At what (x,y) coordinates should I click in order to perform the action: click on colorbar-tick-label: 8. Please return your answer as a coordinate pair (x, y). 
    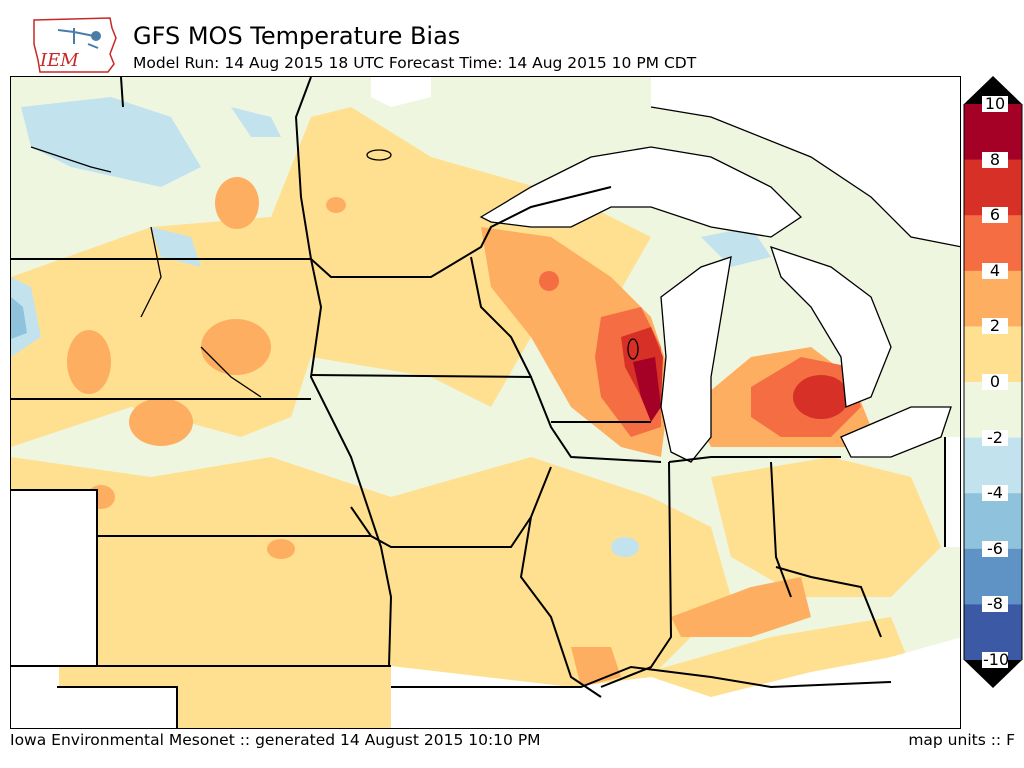
    Looking at the image, I should click on (995, 159).